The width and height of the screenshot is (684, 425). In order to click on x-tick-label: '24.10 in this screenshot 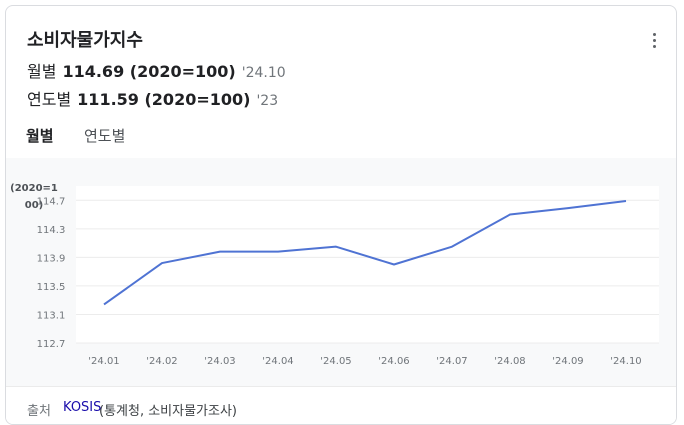, I will do `click(625, 361)`.